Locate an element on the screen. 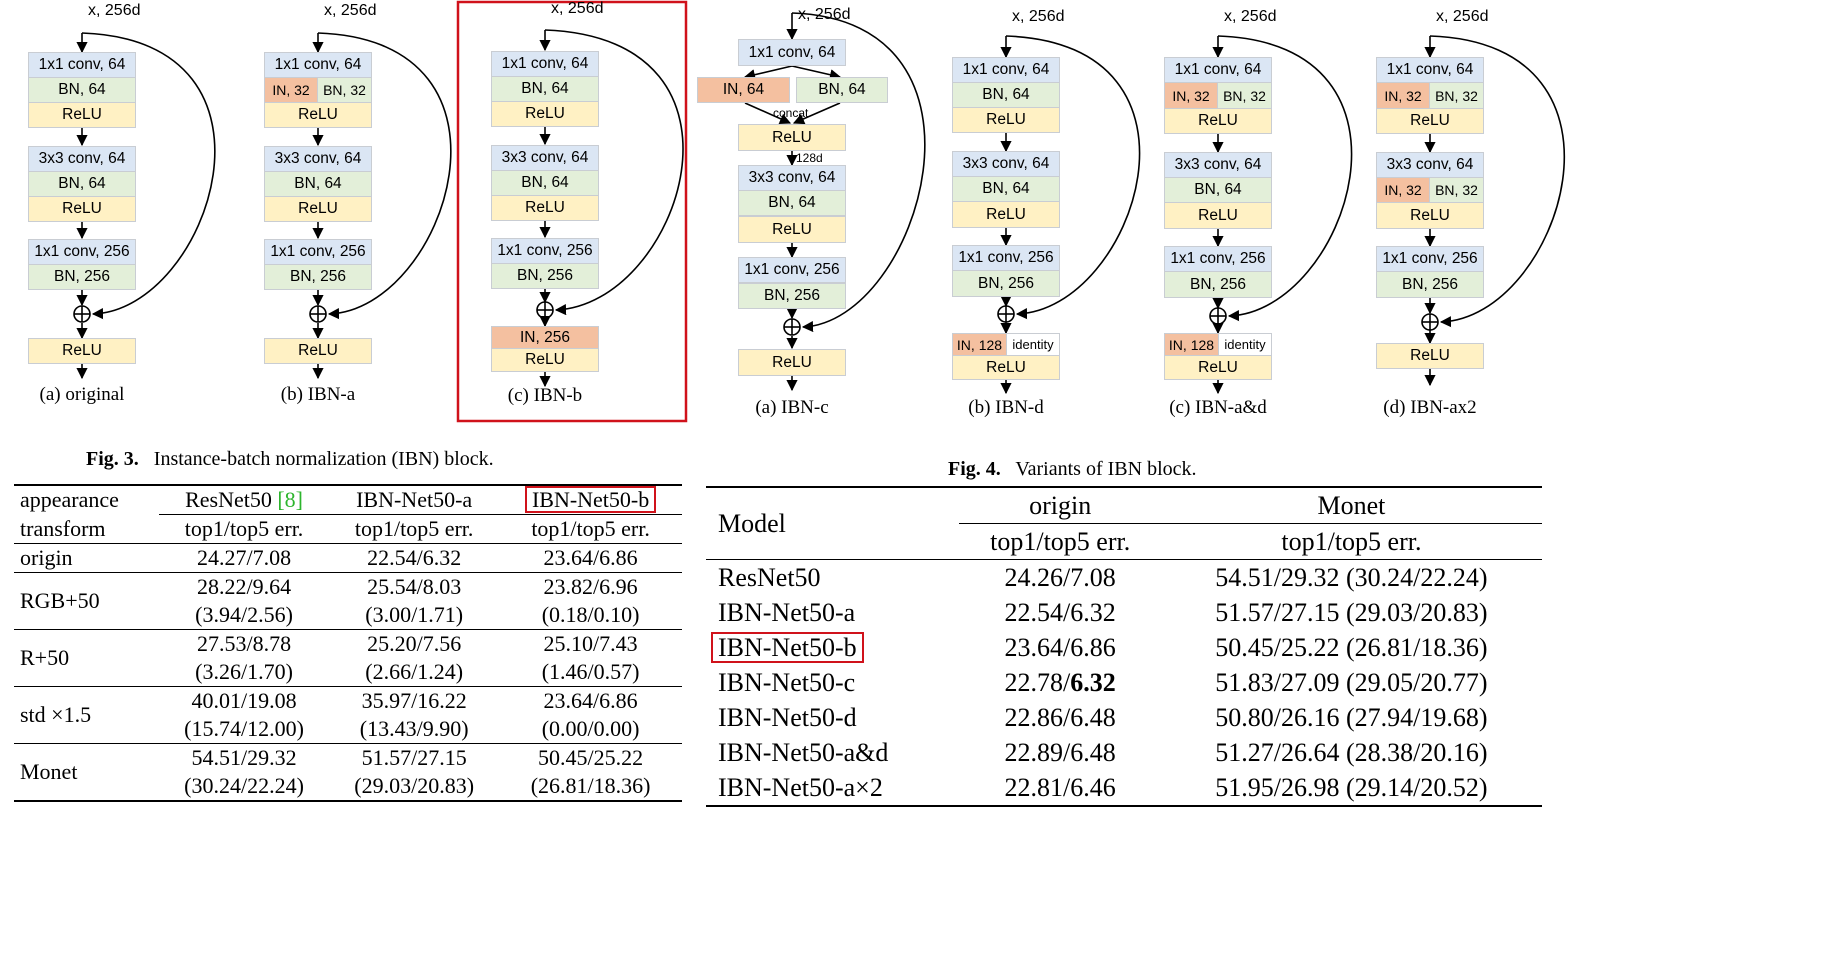 This screenshot has width=1843, height=957. table-cell: 51.83/27.09 (29.05/20.77) is located at coordinates (1351, 682).